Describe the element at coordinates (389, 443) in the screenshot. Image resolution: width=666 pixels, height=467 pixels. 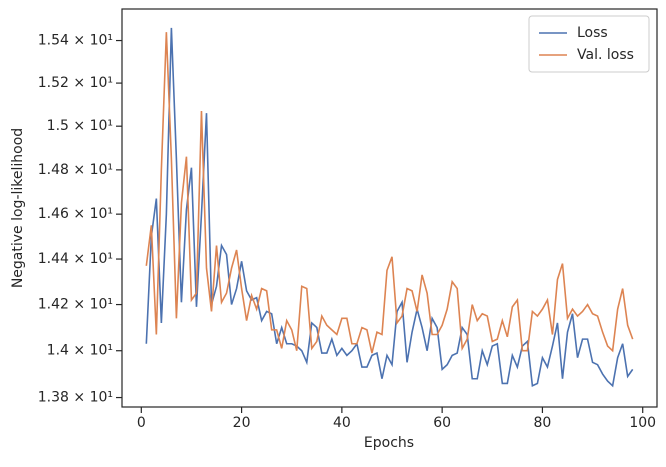
I see `x-axis-label: Epochs` at that location.